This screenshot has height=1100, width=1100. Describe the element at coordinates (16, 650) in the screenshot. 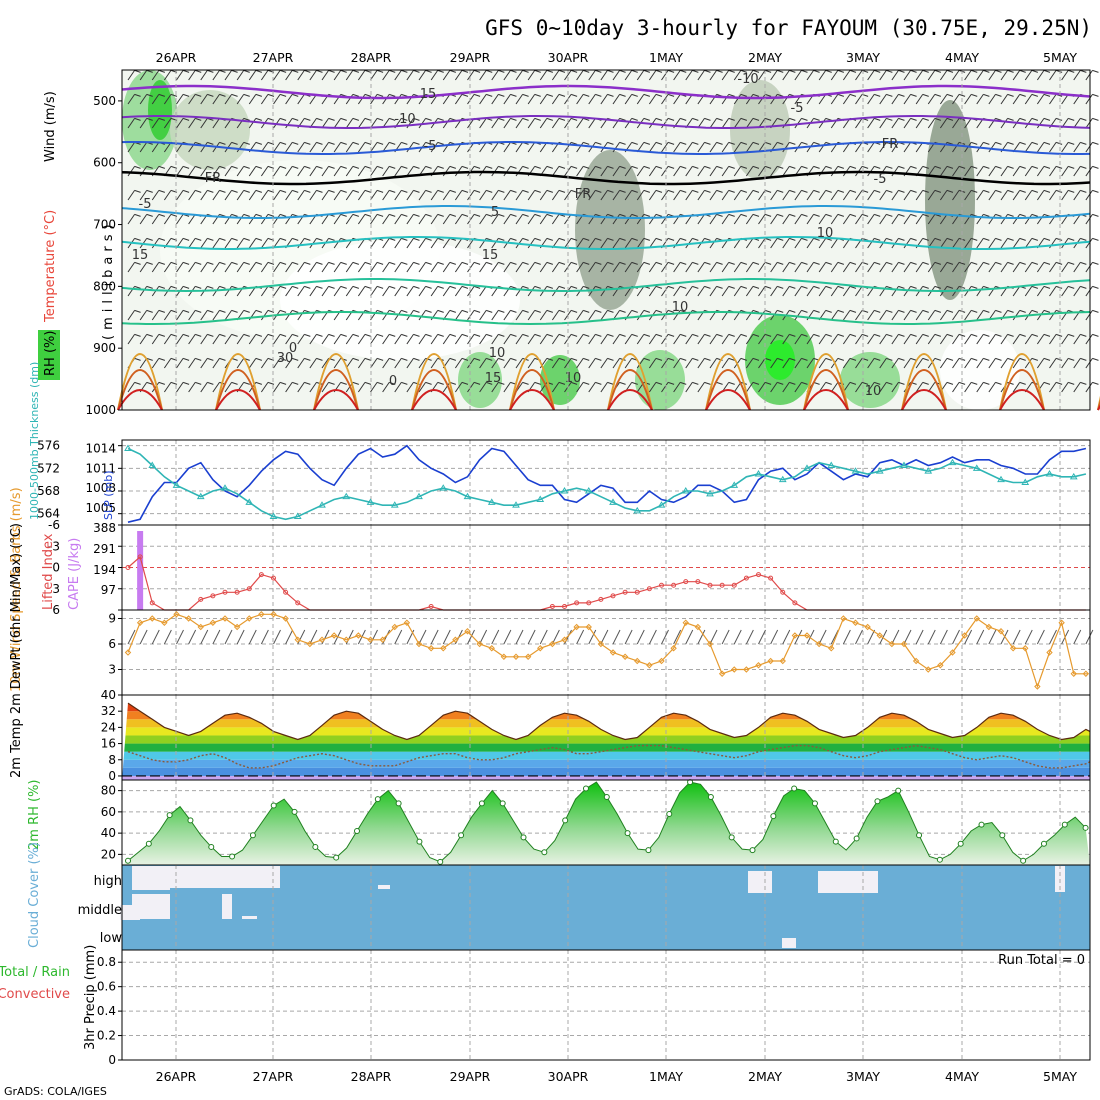

I see `temperature-panel-label: 2m Temp 2m DewPt (6hr Min/Max) (°C)` at that location.